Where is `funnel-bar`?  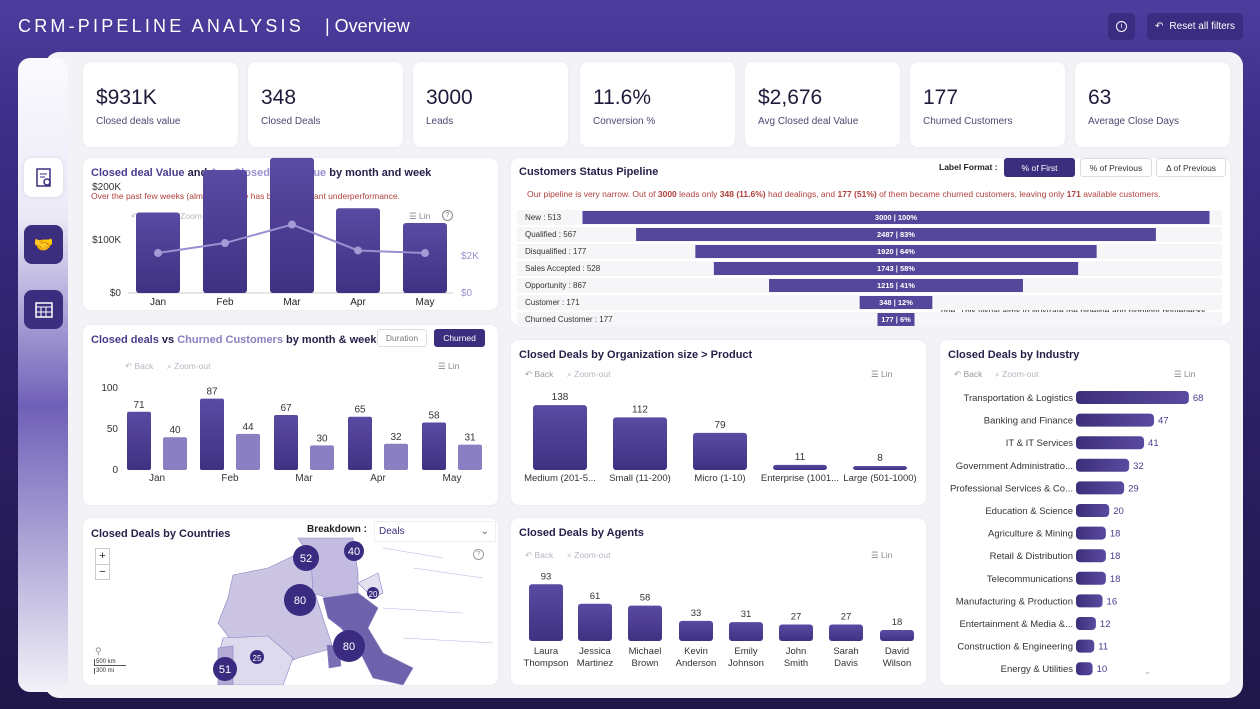
funnel-bar is located at coordinates (896, 217).